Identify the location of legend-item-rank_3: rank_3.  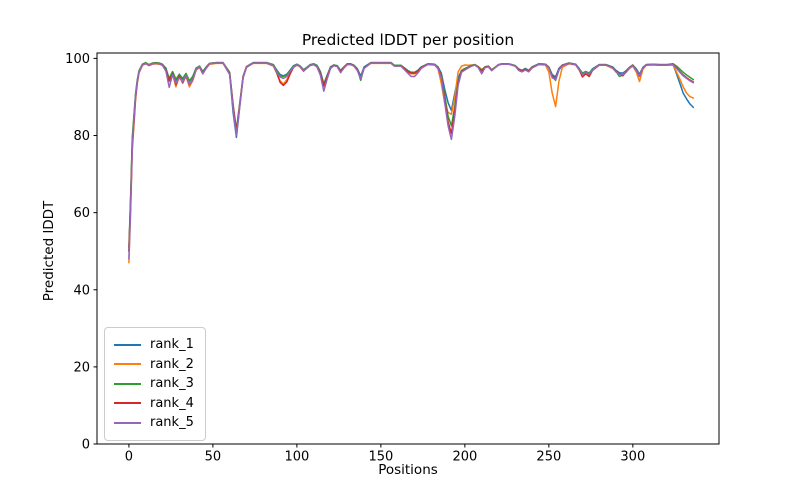
(154, 384).